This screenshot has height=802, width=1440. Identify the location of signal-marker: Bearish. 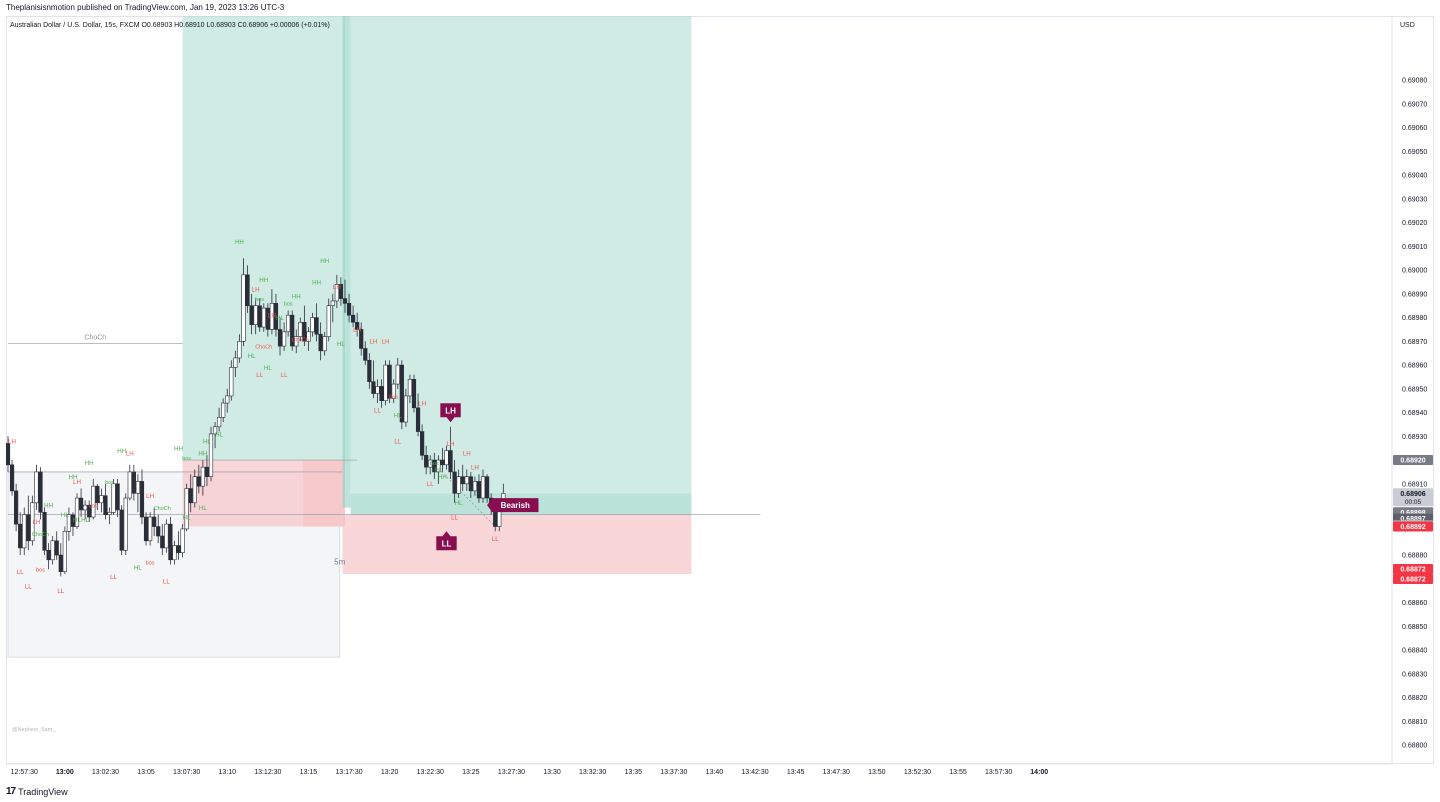
(513, 505).